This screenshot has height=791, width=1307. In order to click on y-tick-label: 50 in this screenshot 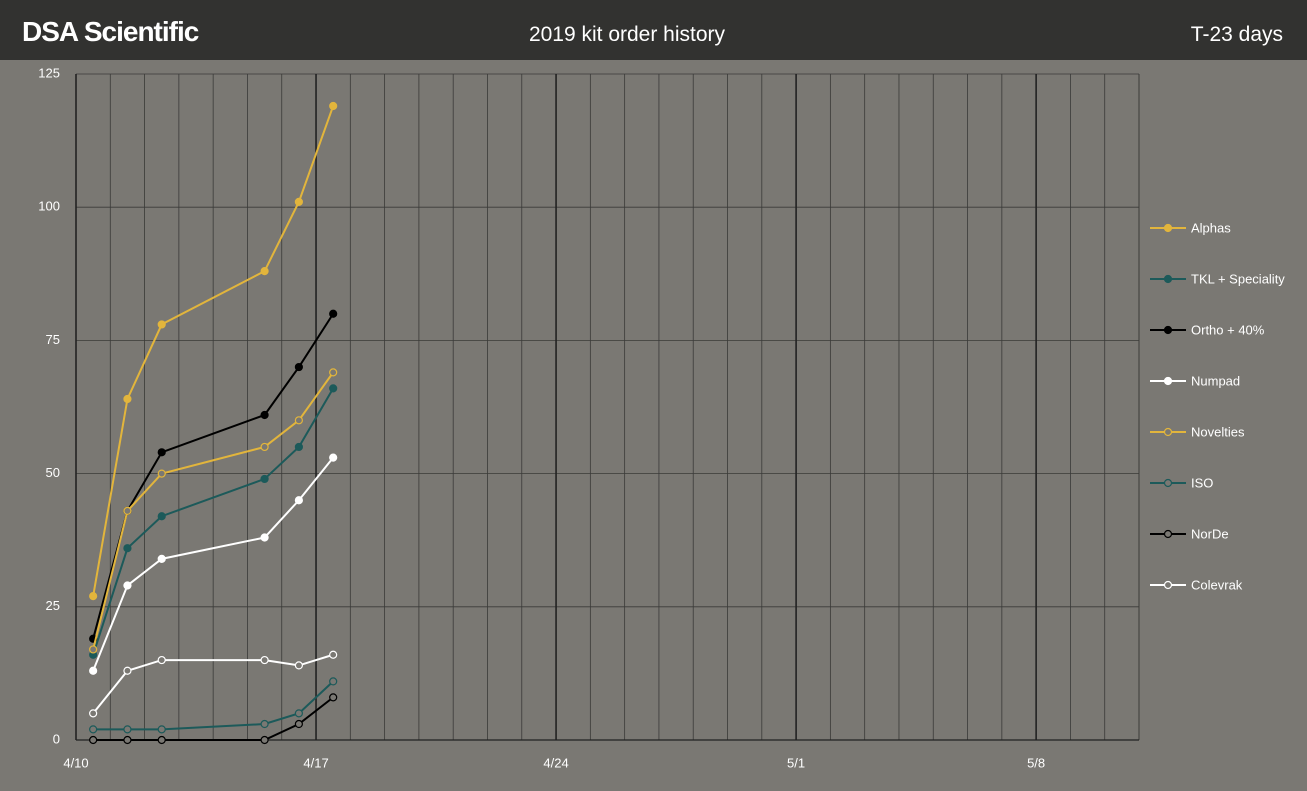, I will do `click(53, 472)`.